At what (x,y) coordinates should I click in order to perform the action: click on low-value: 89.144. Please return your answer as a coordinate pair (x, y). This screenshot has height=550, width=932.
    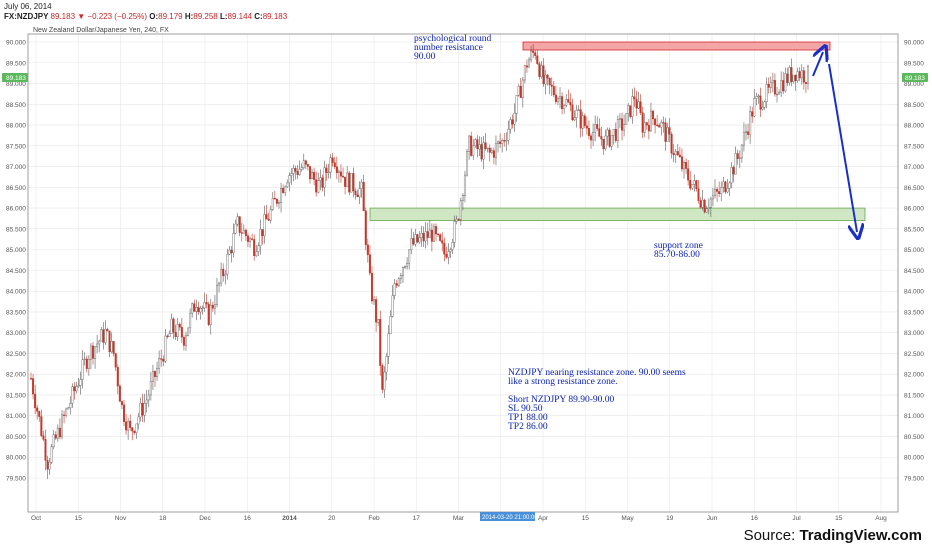
    Looking at the image, I should click on (240, 16).